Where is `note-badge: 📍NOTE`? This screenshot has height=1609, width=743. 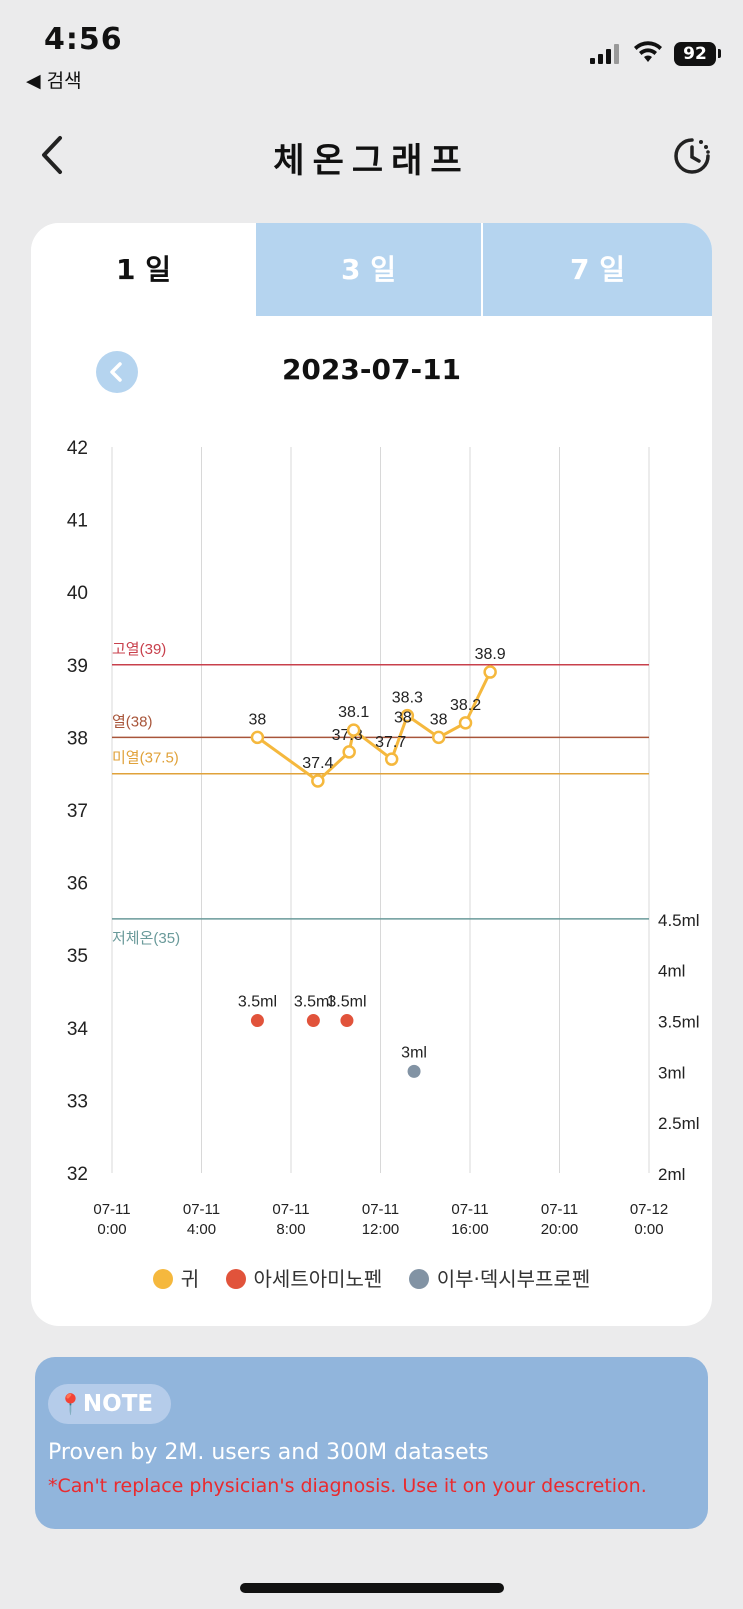 note-badge: 📍NOTE is located at coordinates (110, 1404).